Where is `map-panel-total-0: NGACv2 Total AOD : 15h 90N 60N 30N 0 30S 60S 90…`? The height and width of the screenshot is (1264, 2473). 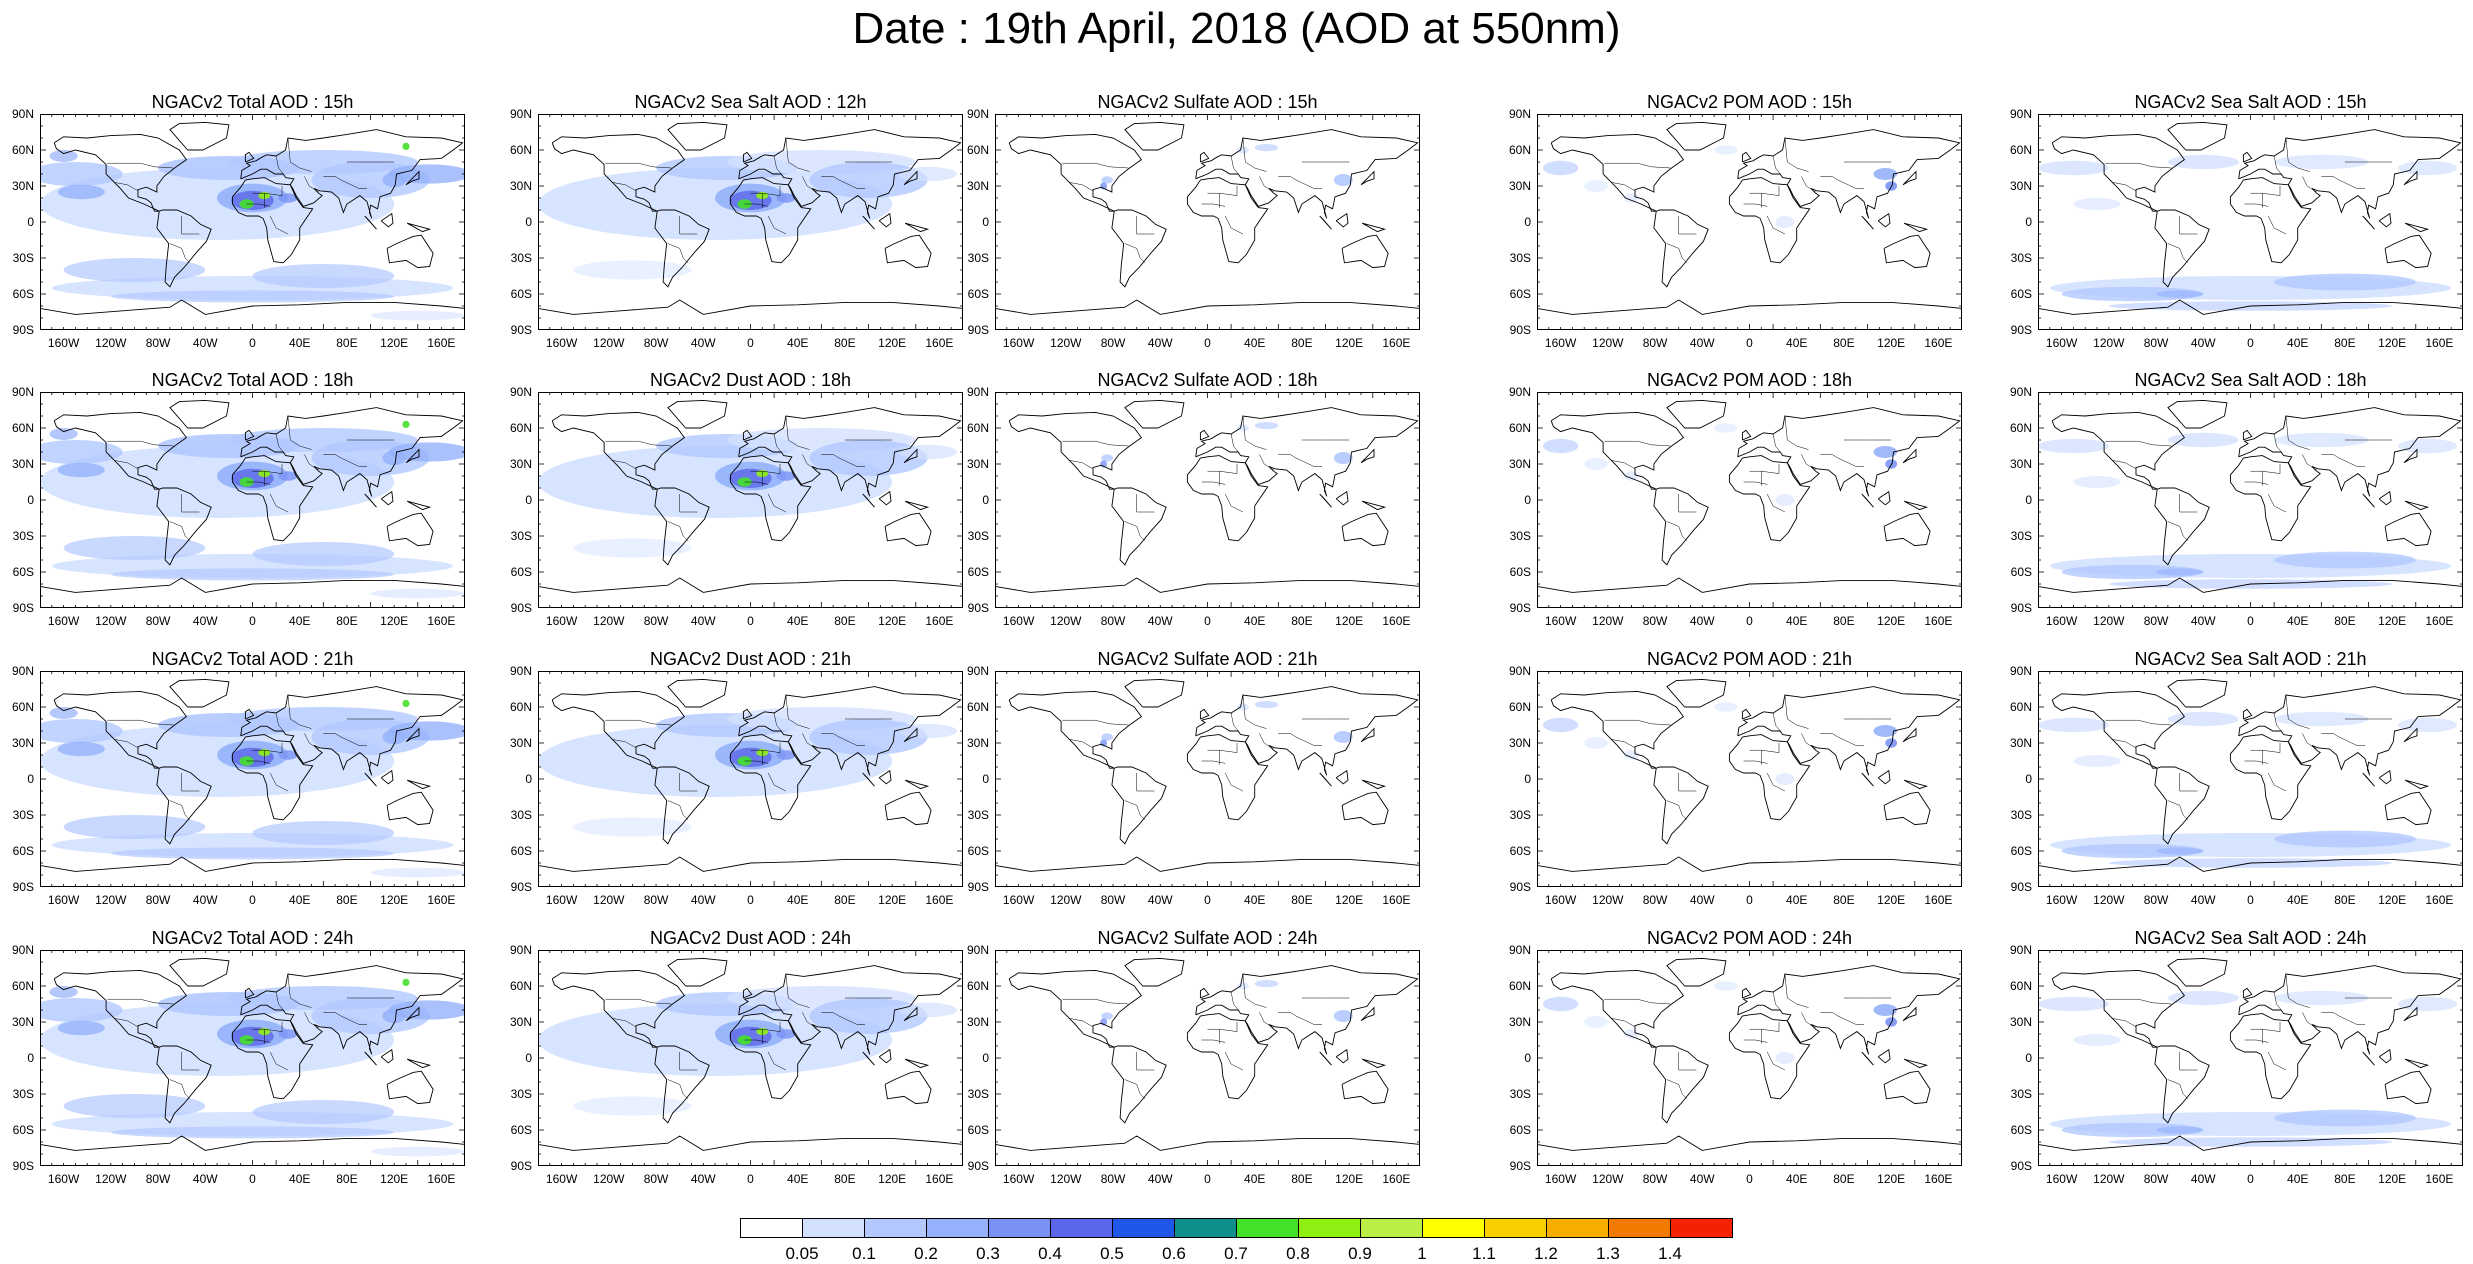 map-panel-total-0: NGACv2 Total AOD : 15h 90N 60N 30N 0 30S 60S 90… is located at coordinates (238, 221).